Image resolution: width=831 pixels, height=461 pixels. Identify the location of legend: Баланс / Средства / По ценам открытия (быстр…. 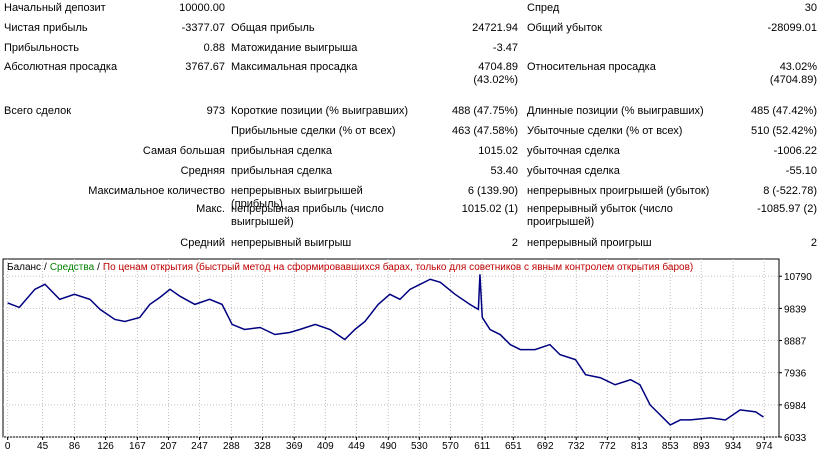
(350, 267).